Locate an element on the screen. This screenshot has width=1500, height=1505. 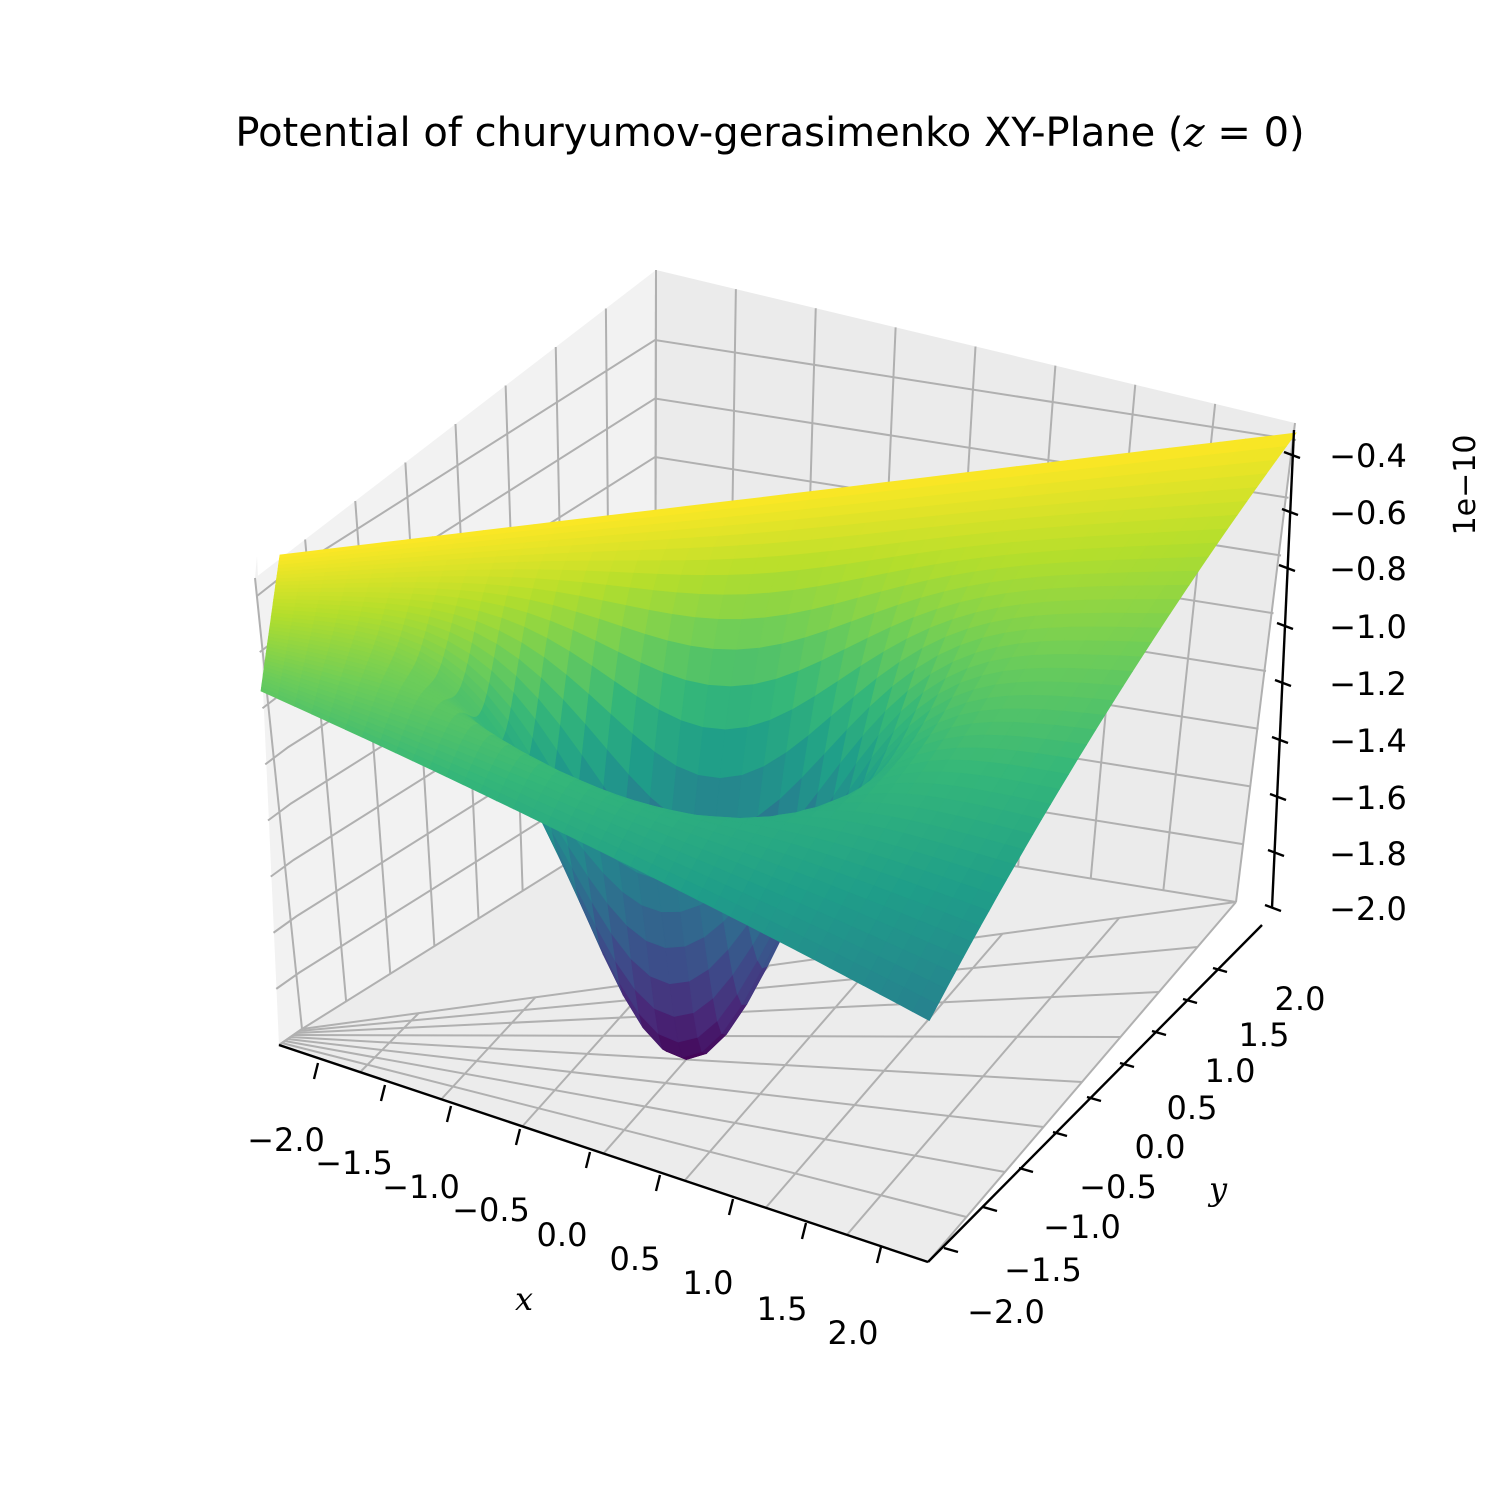
y-axis-label: y is located at coordinates (1217, 1189).